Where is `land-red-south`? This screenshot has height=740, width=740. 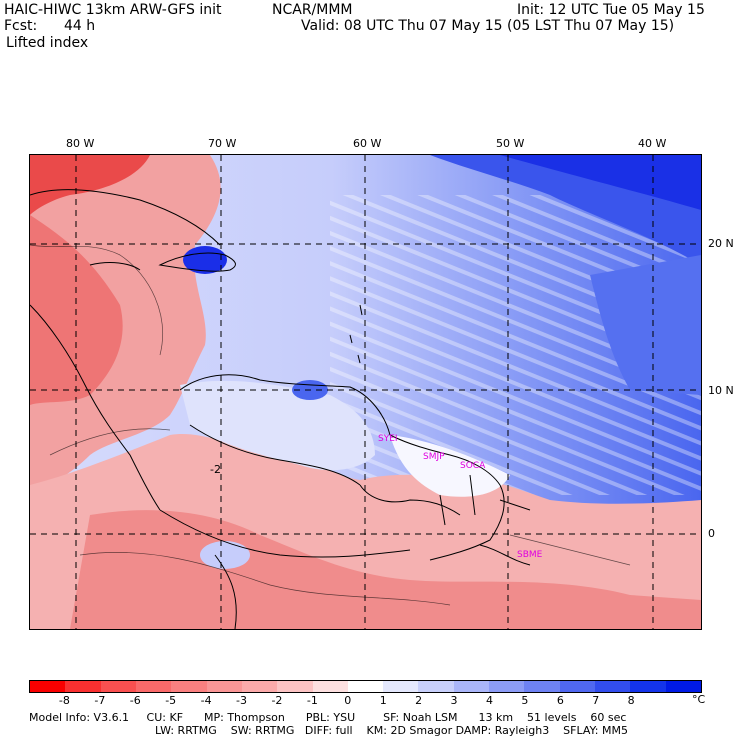
land-red-south is located at coordinates (385, 569).